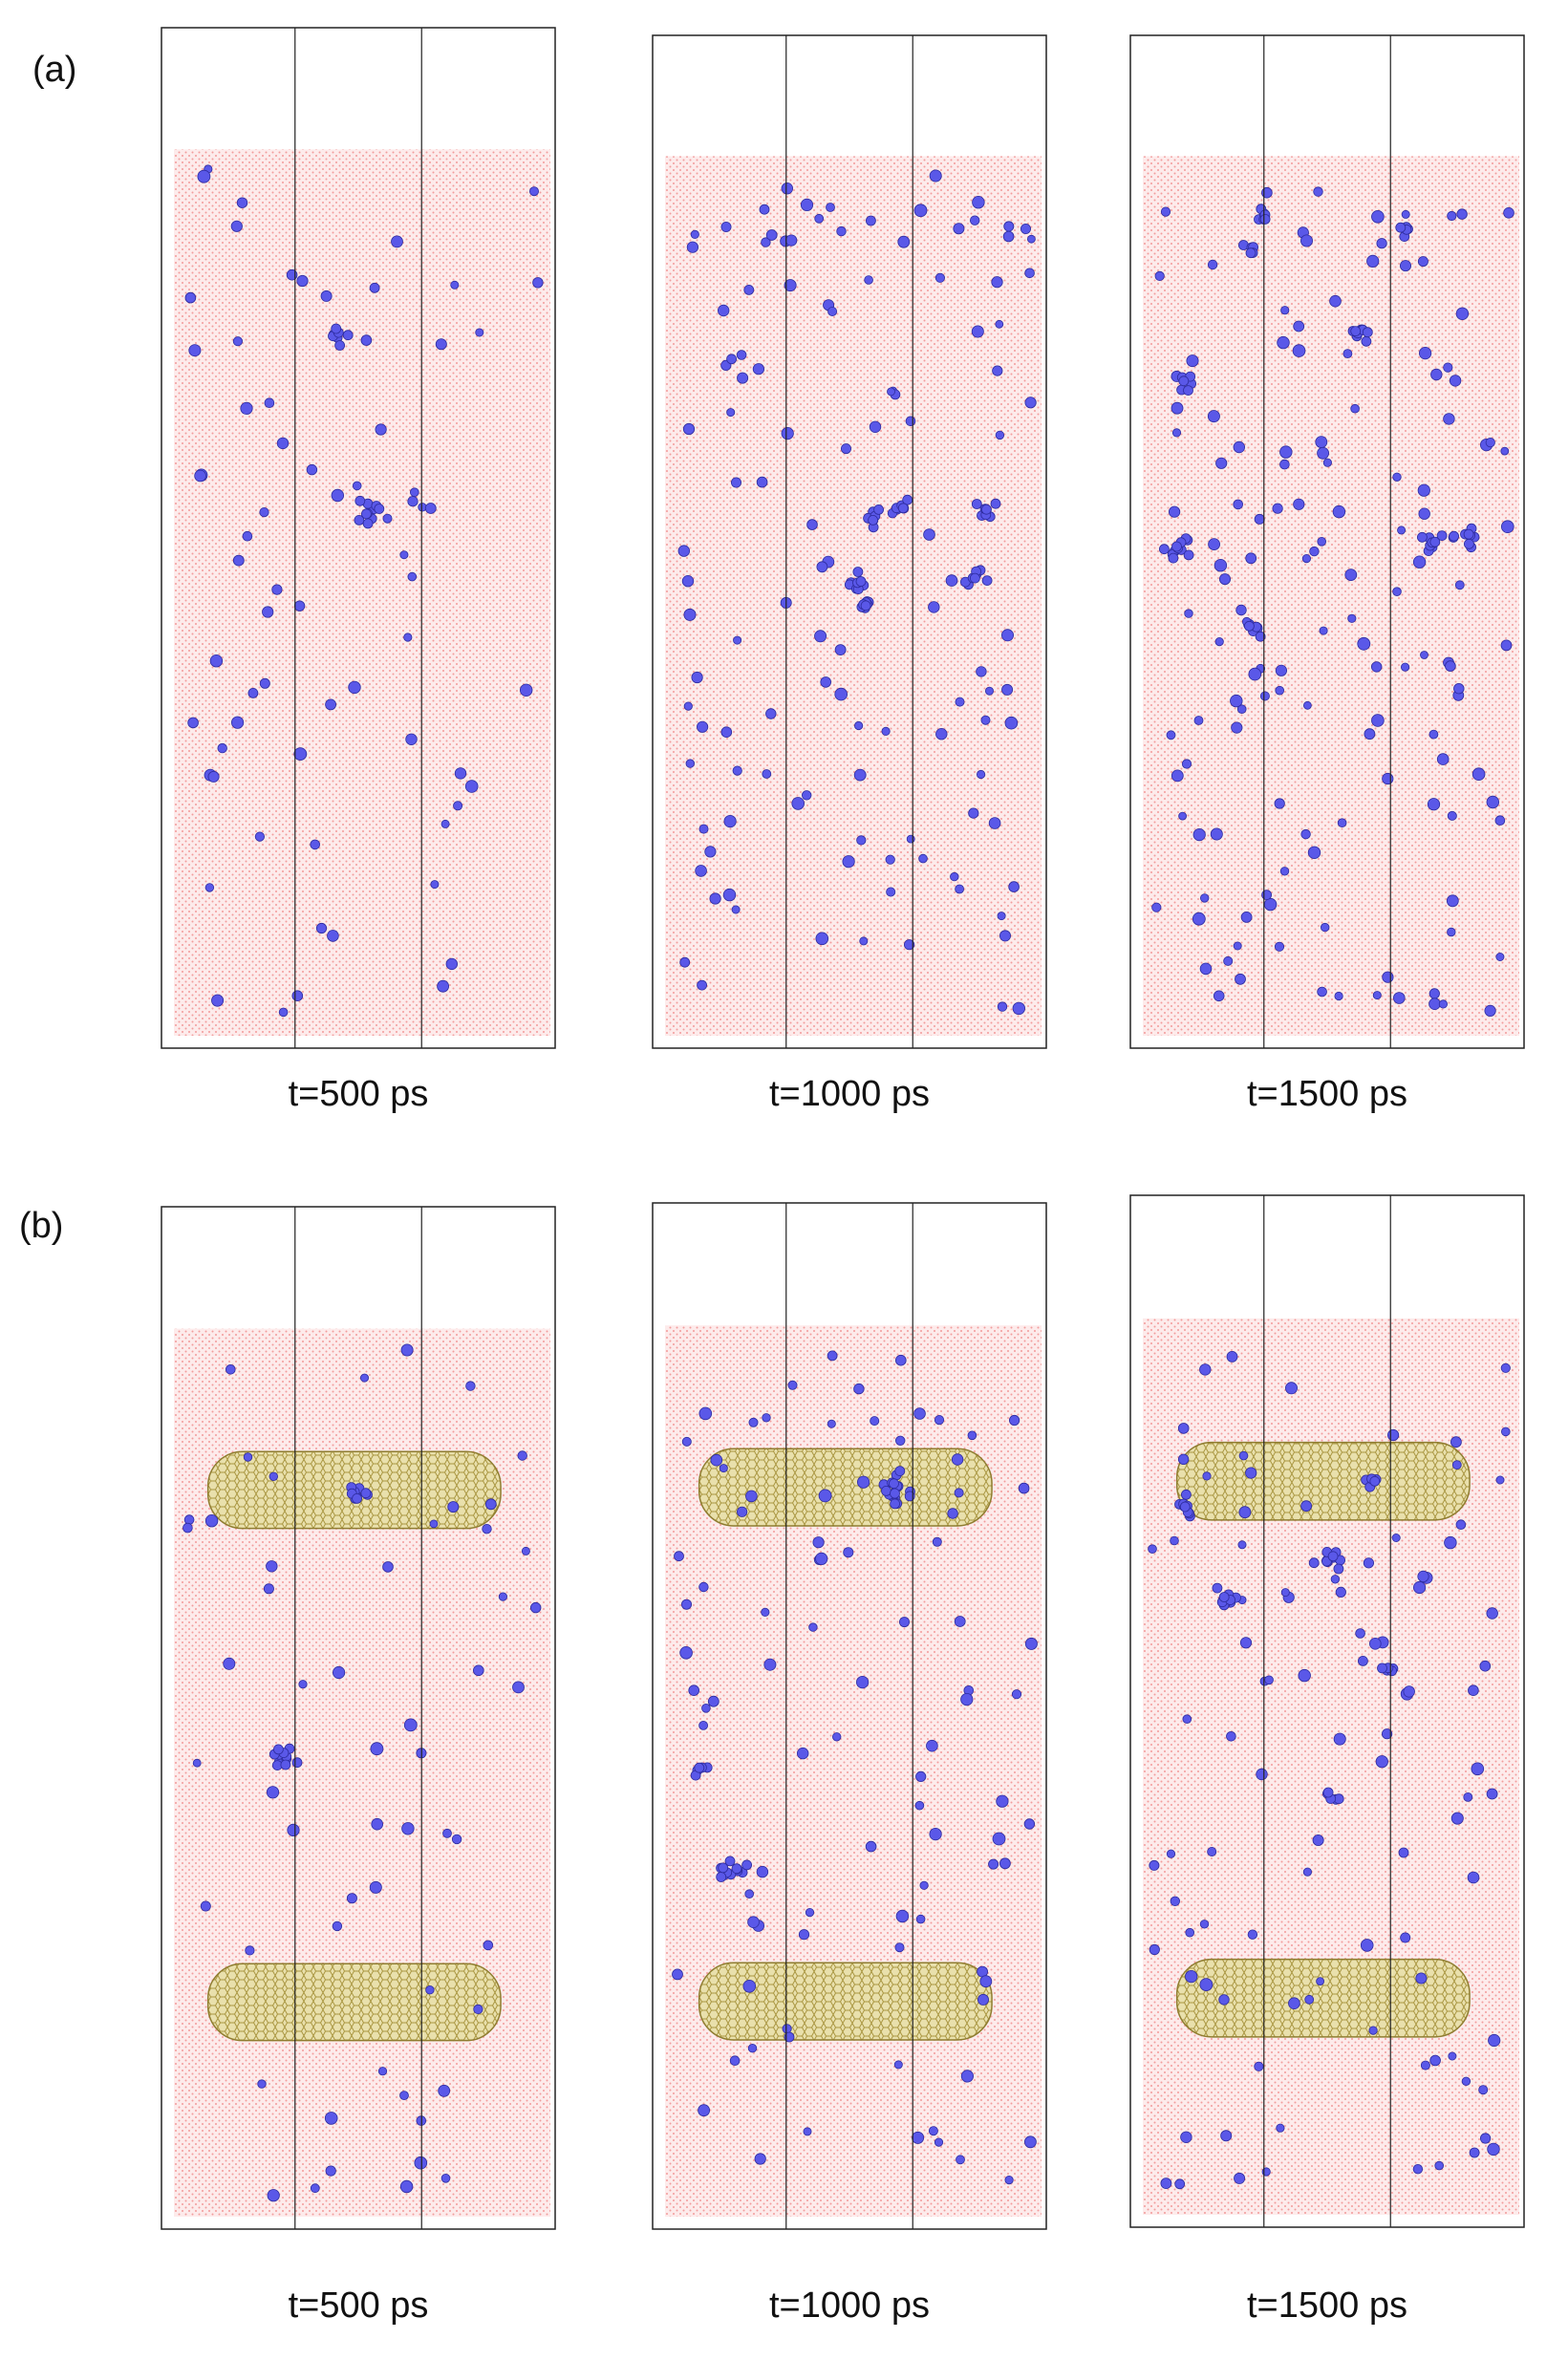 Image resolution: width=1568 pixels, height=2360 pixels. Describe the element at coordinates (359, 1718) in the screenshot. I see `panel-b-500ps` at that location.